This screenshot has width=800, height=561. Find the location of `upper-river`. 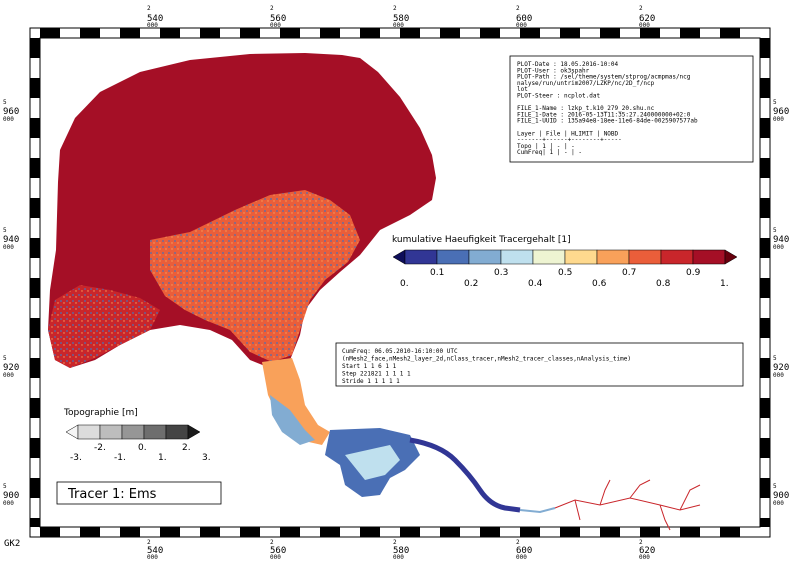

upper-river is located at coordinates (537, 510).